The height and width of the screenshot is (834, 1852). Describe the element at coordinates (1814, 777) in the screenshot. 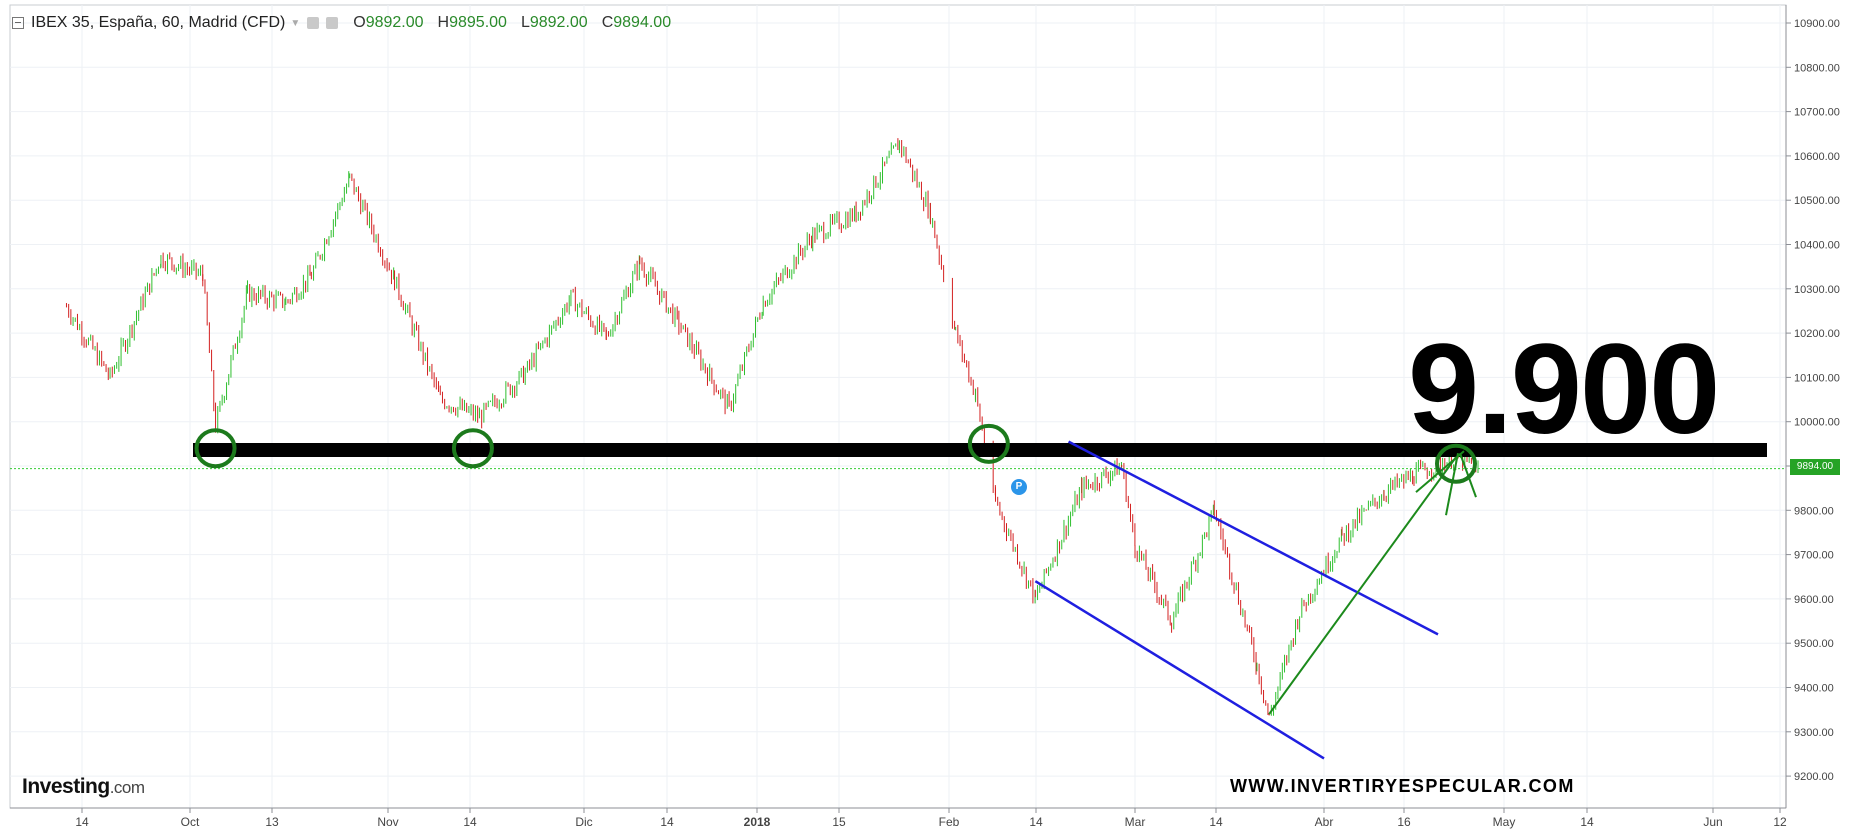

I see `y-tick-label: 9200.00` at that location.